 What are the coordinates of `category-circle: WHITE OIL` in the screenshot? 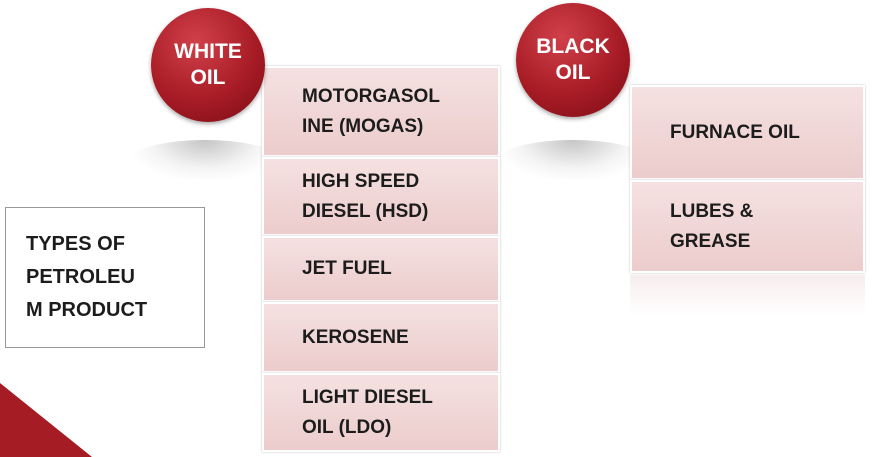 It's located at (208, 65).